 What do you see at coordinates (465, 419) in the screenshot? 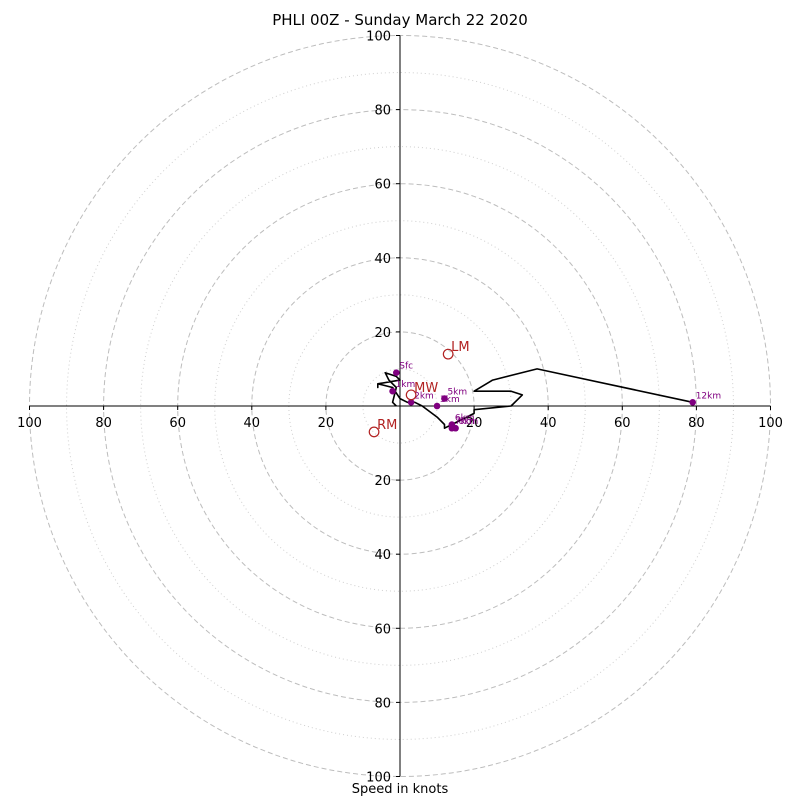
I see `height-point-label: 6km` at bounding box center [465, 419].